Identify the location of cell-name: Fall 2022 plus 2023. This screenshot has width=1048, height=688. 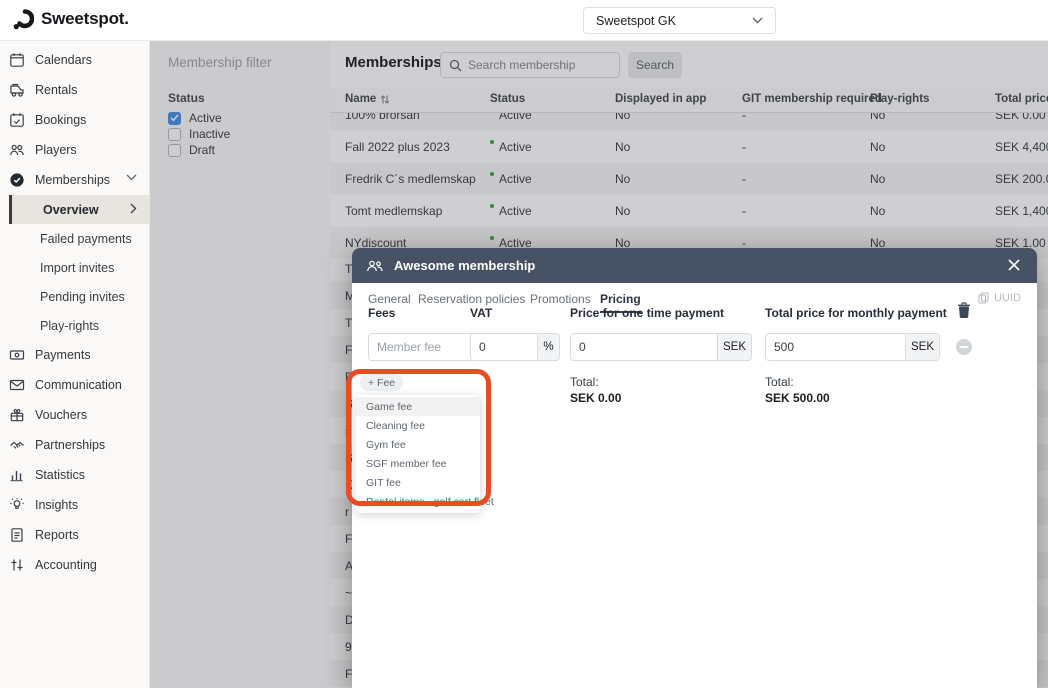
(397, 147).